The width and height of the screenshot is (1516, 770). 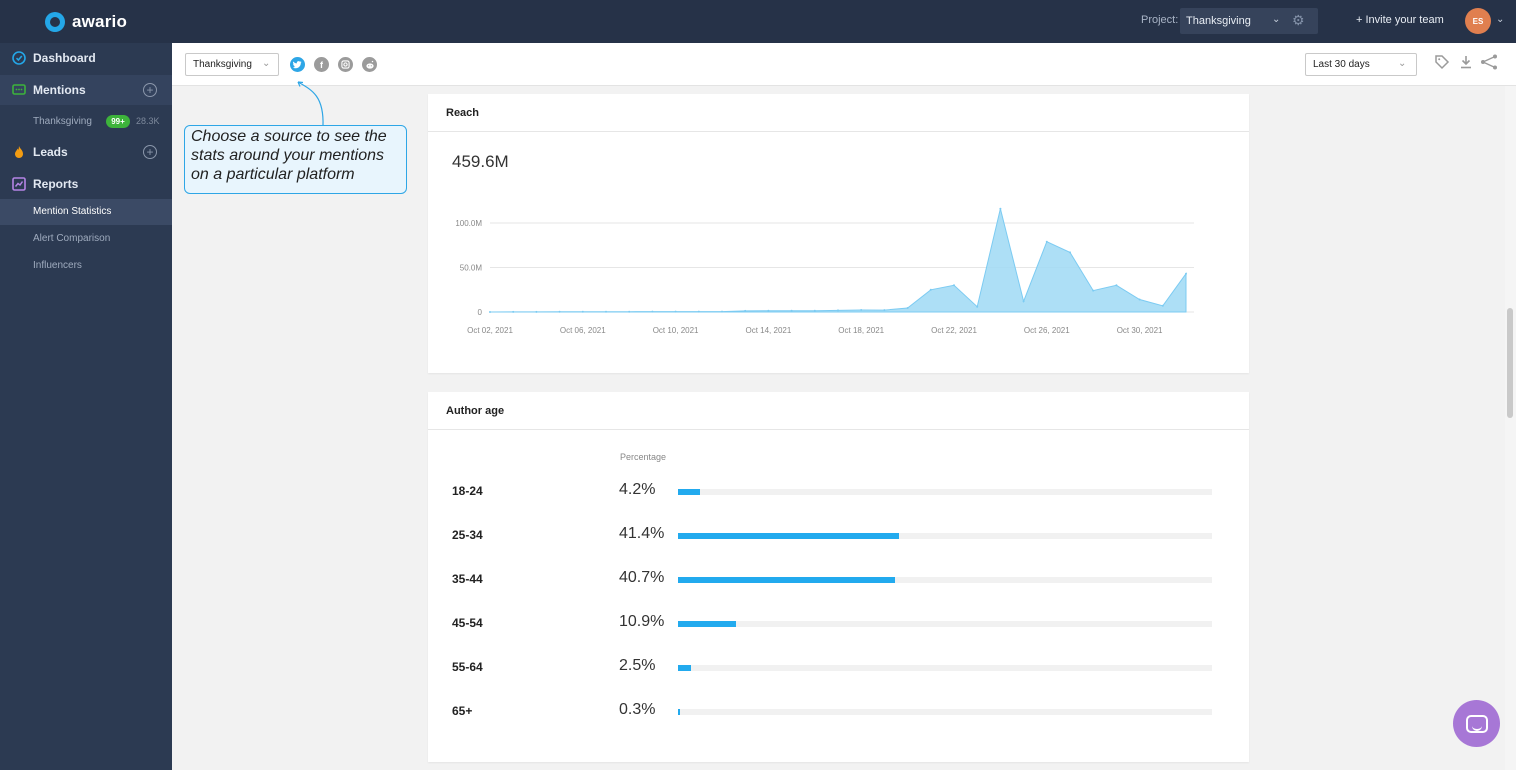 I want to click on status-badge: 99+, so click(x=118, y=121).